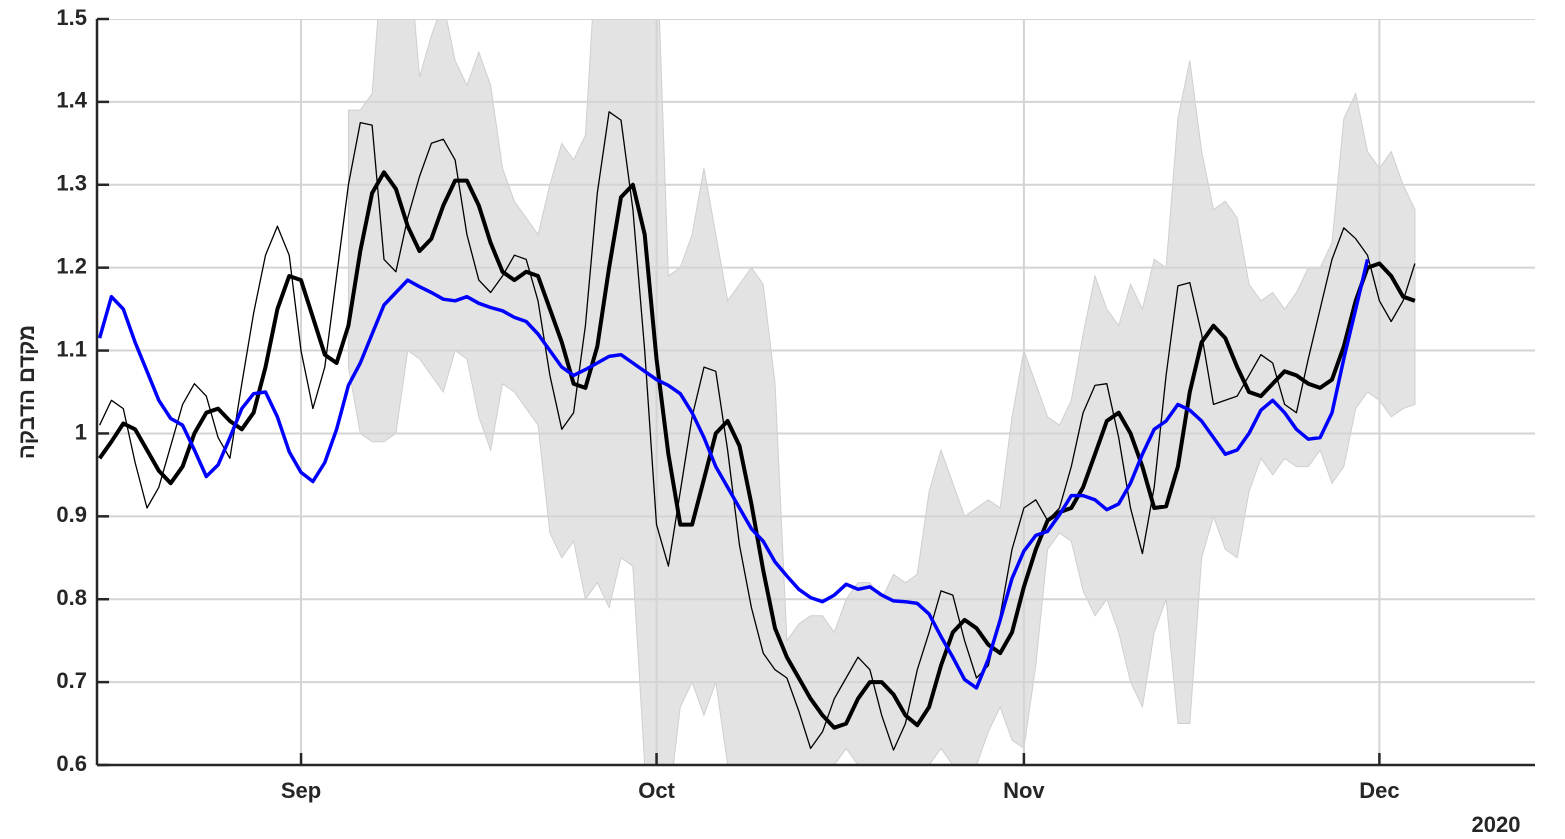 This screenshot has width=1565, height=839. What do you see at coordinates (1024, 790) in the screenshot?
I see `x-tick-label: Nov` at bounding box center [1024, 790].